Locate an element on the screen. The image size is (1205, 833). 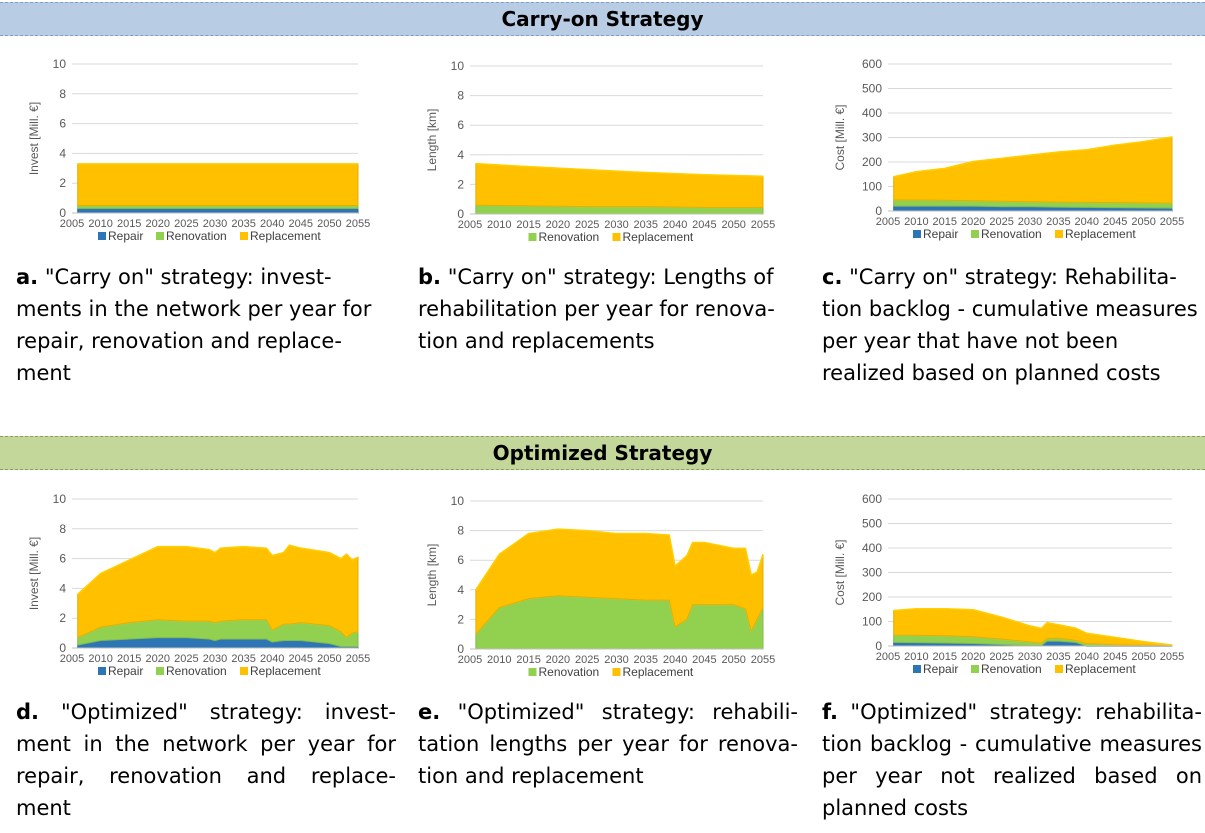
legend-swatch-repair is located at coordinates (102, 671).